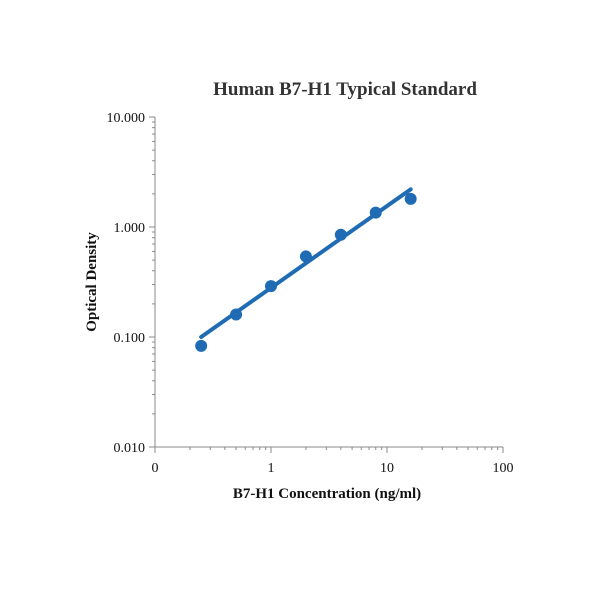 The width and height of the screenshot is (600, 600). I want to click on x-tick-label: 100, so click(503, 468).